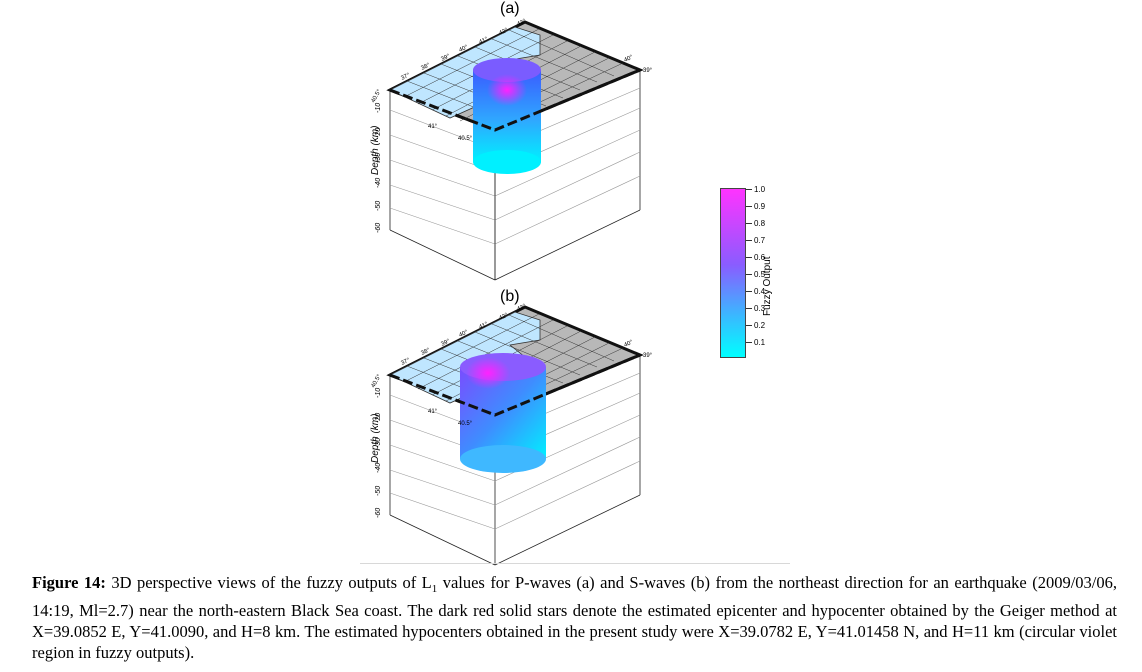 The image size is (1142, 672). I want to click on figure-divider, so click(575, 563).